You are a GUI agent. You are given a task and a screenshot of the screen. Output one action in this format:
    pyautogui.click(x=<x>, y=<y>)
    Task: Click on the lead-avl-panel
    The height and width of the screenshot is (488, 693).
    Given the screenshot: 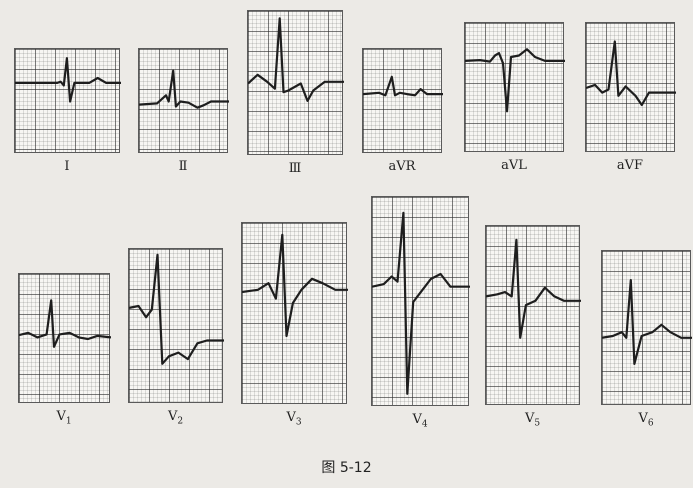 What is the action you would take?
    pyautogui.click(x=514, y=87)
    